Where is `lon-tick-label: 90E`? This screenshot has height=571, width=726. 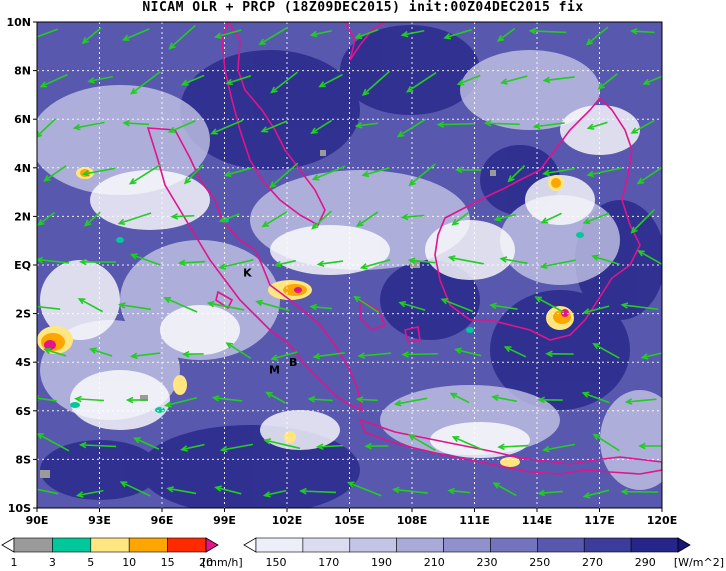
lon-tick-label: 90E is located at coordinates (37, 520).